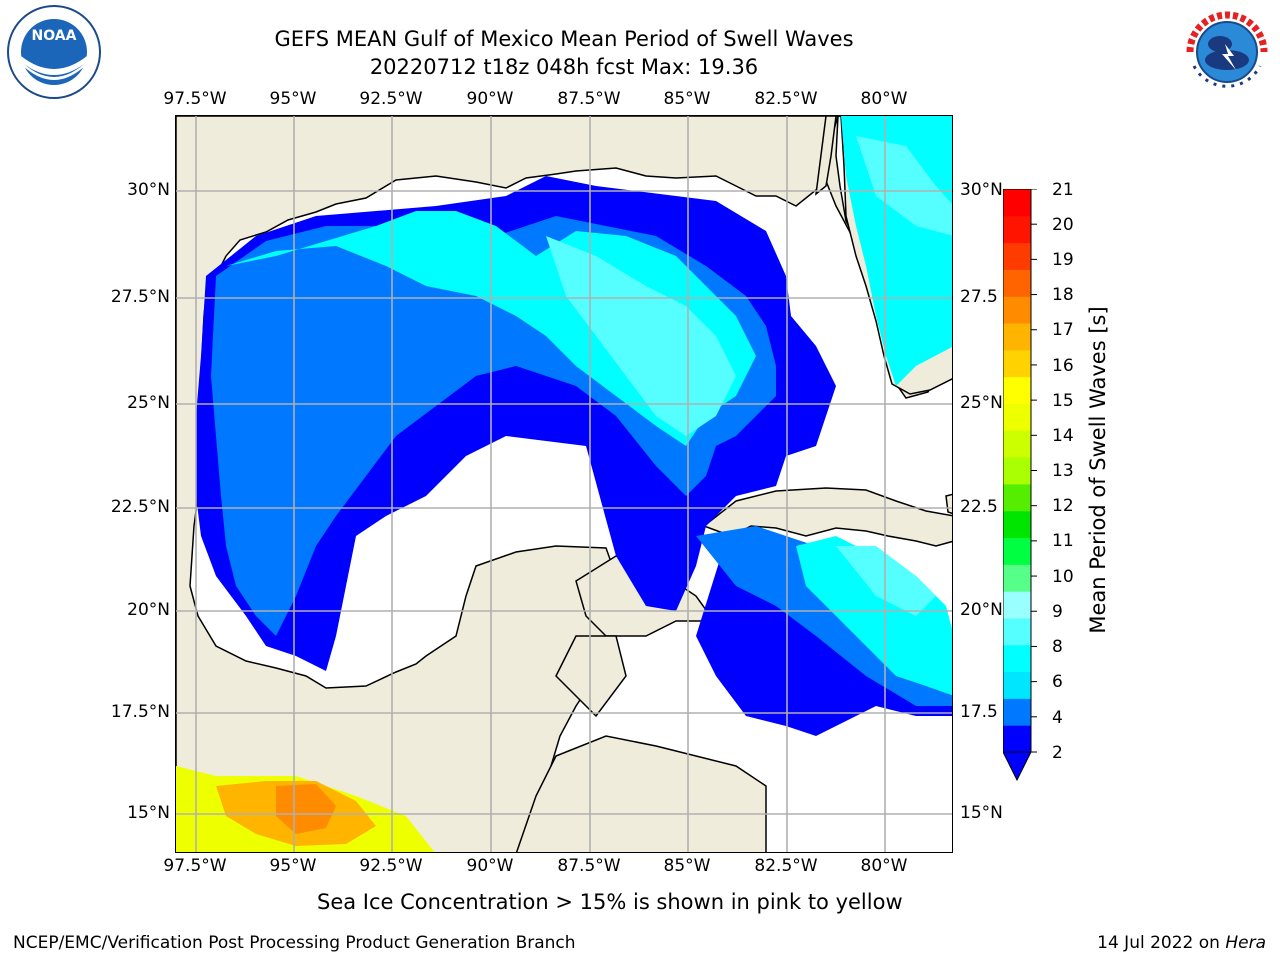  Describe the element at coordinates (1057, 753) in the screenshot. I see `colorbar-tick: 2` at that location.